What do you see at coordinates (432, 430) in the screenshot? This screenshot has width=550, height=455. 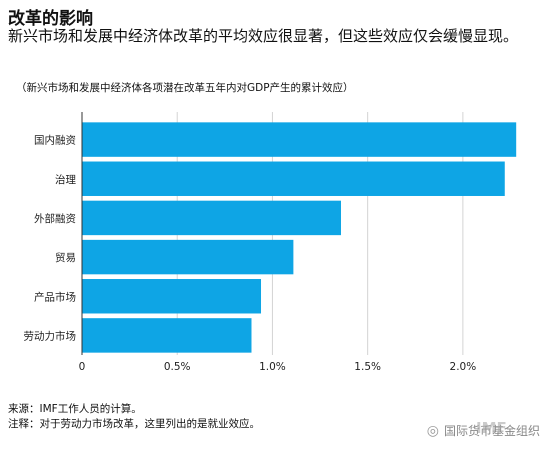 I see `wechat-icon: ◎` at bounding box center [432, 430].